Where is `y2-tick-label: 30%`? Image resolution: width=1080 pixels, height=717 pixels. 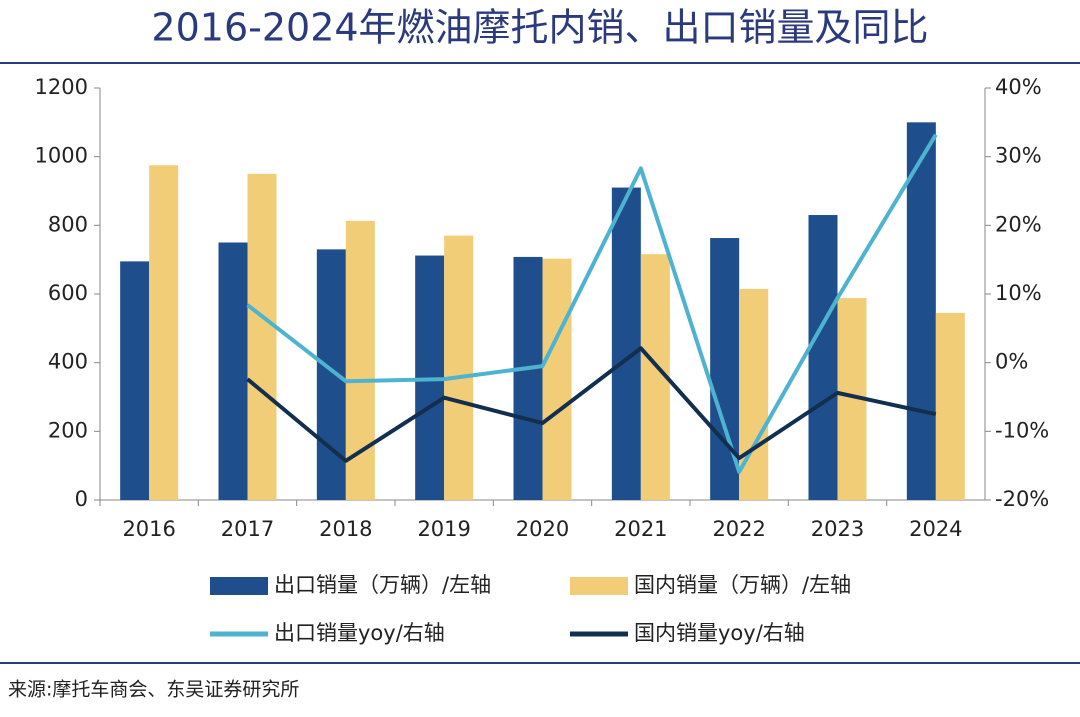
y2-tick-label: 30% is located at coordinates (1018, 156).